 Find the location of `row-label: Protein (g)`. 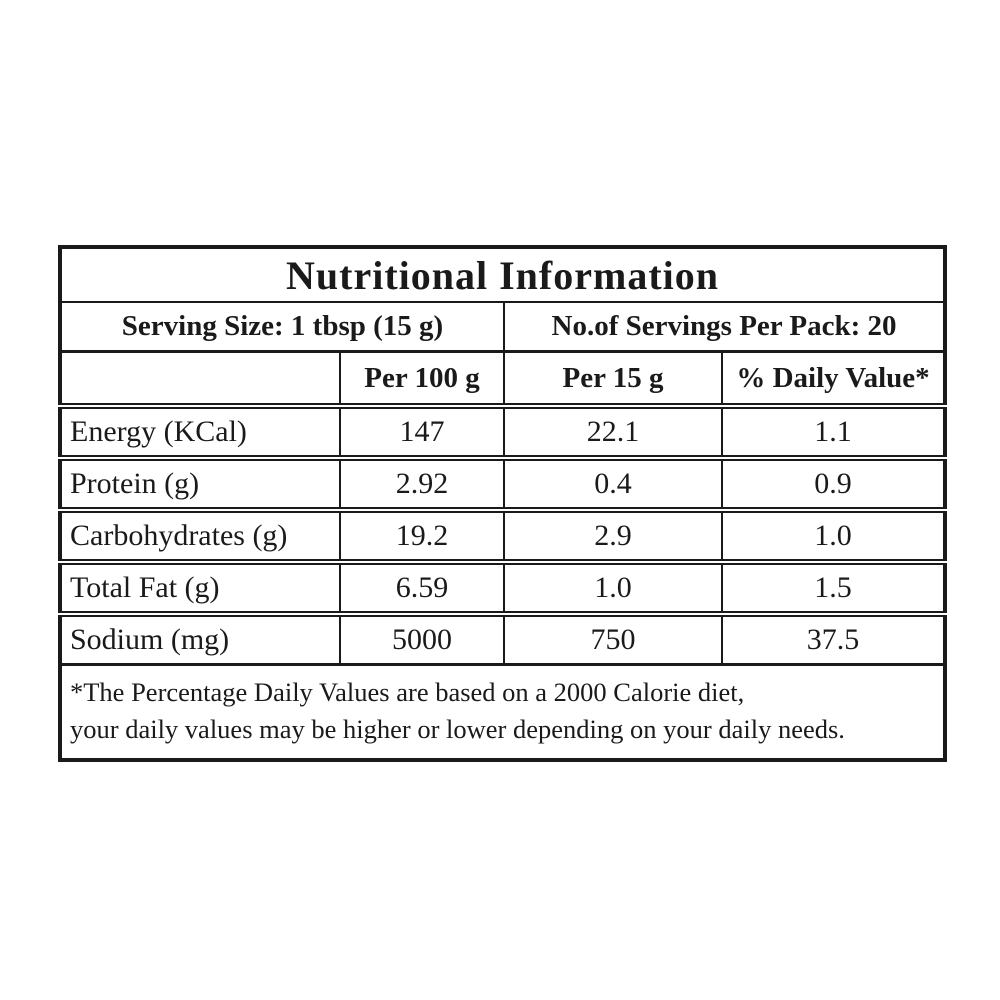

row-label: Protein (g) is located at coordinates (200, 485).